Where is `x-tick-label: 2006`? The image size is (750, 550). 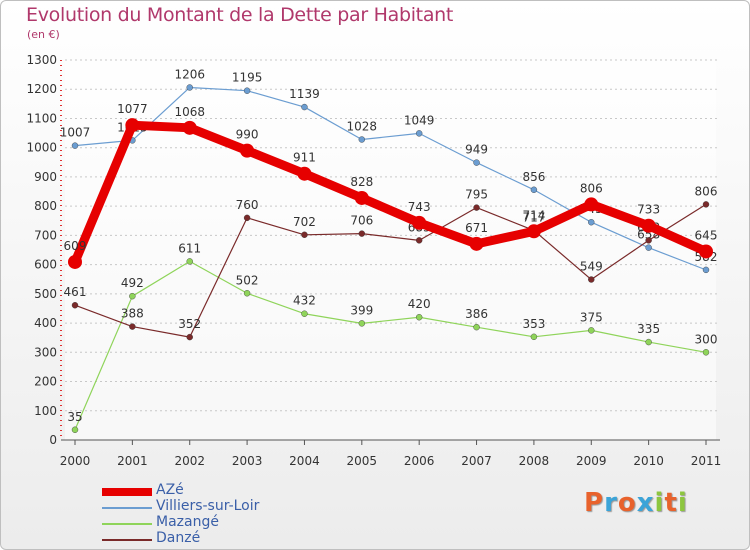 x-tick-label: 2006 is located at coordinates (419, 461).